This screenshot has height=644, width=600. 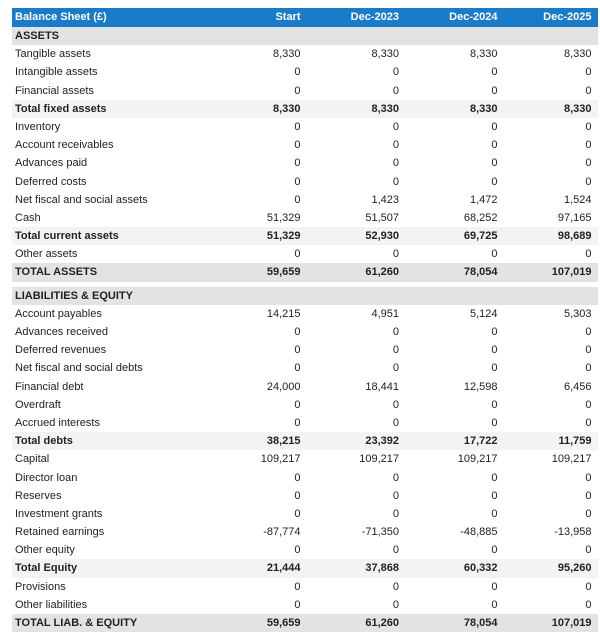 I want to click on table-row: Intangible assets 0 0 0 0, so click(x=305, y=72).